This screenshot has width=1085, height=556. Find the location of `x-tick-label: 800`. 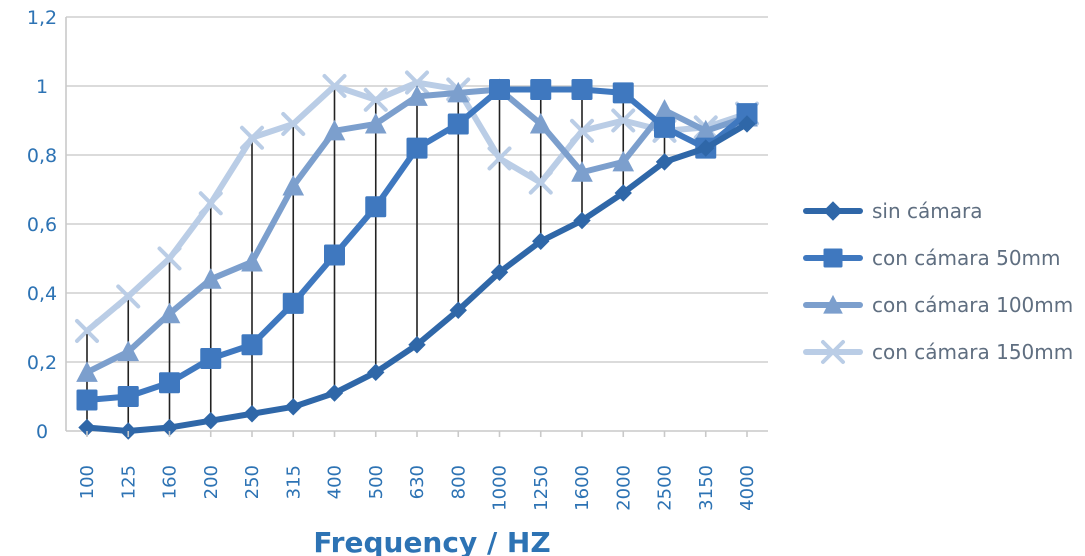

x-tick-label: 800 is located at coordinates (458, 482).